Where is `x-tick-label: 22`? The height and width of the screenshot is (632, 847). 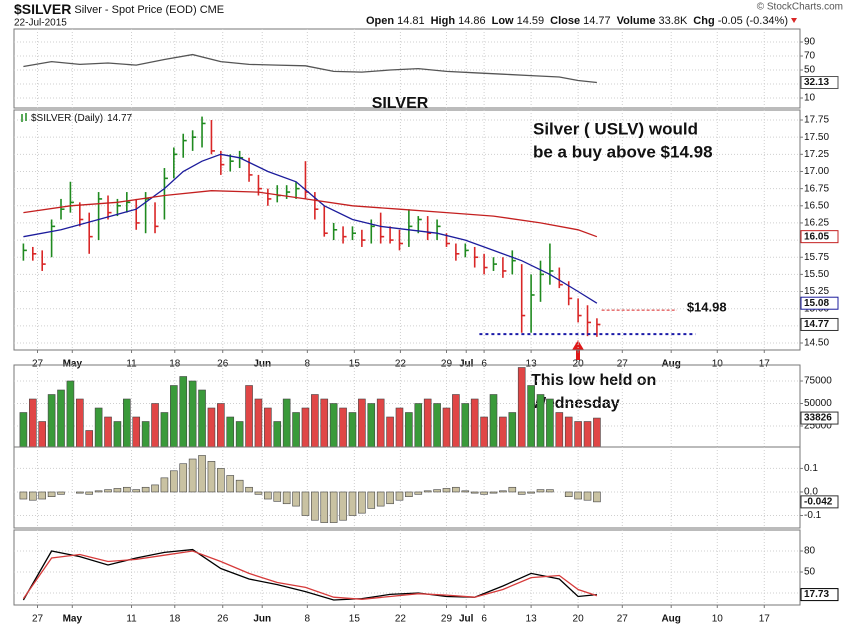
x-tick-label: 22 is located at coordinates (401, 619).